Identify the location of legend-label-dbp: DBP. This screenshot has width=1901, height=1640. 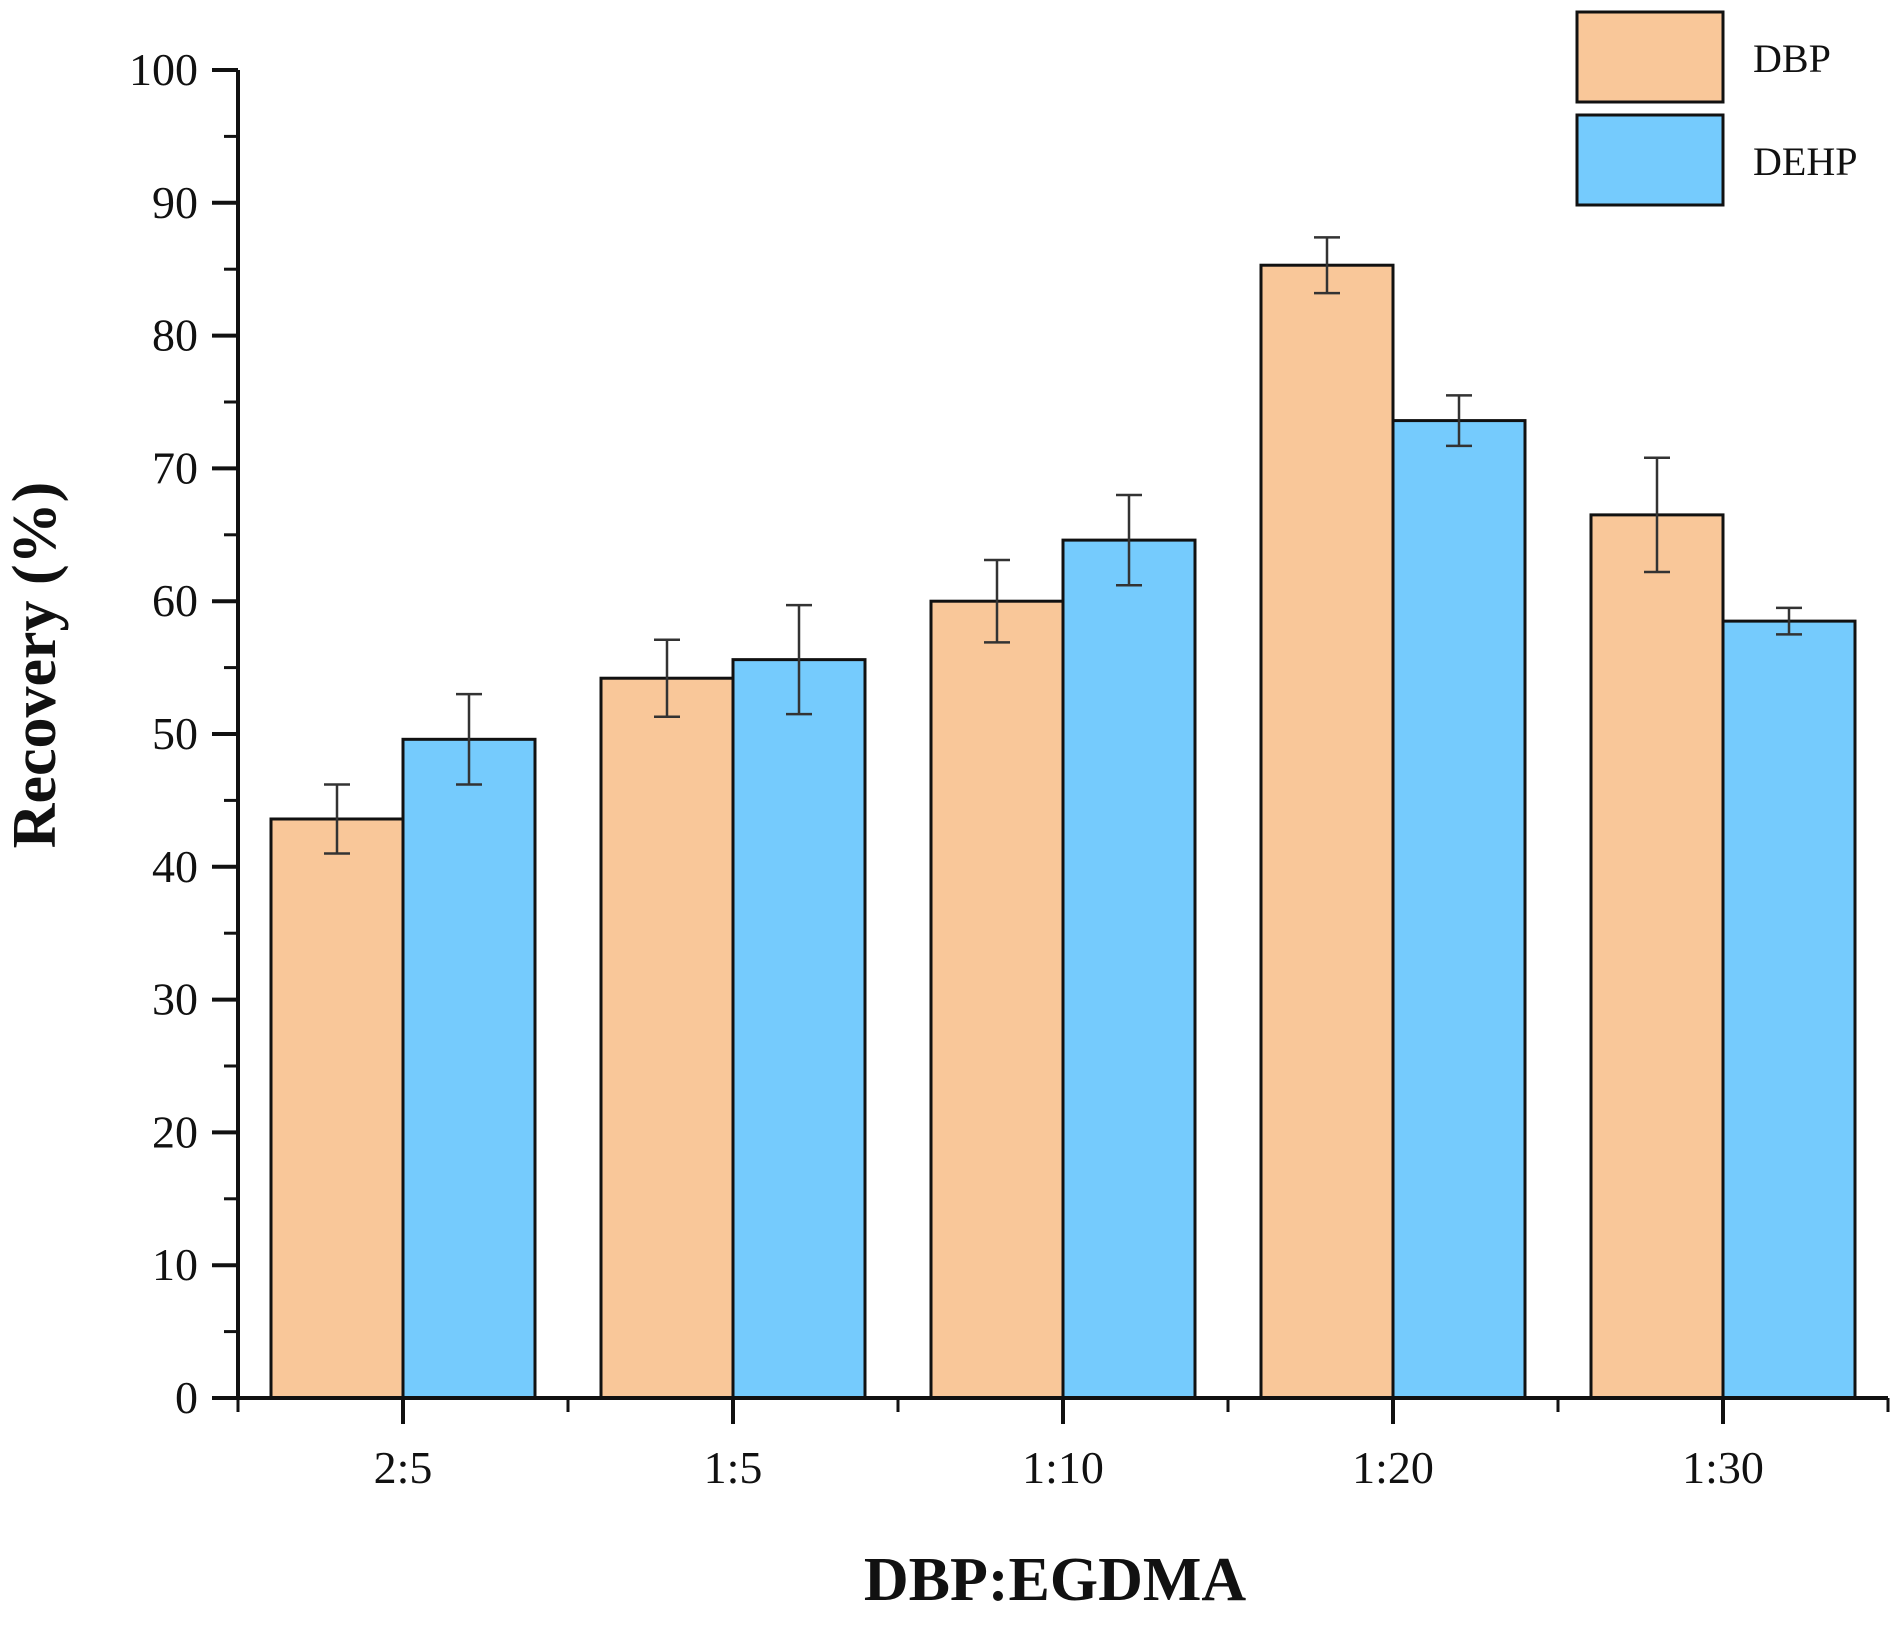
(1792, 58).